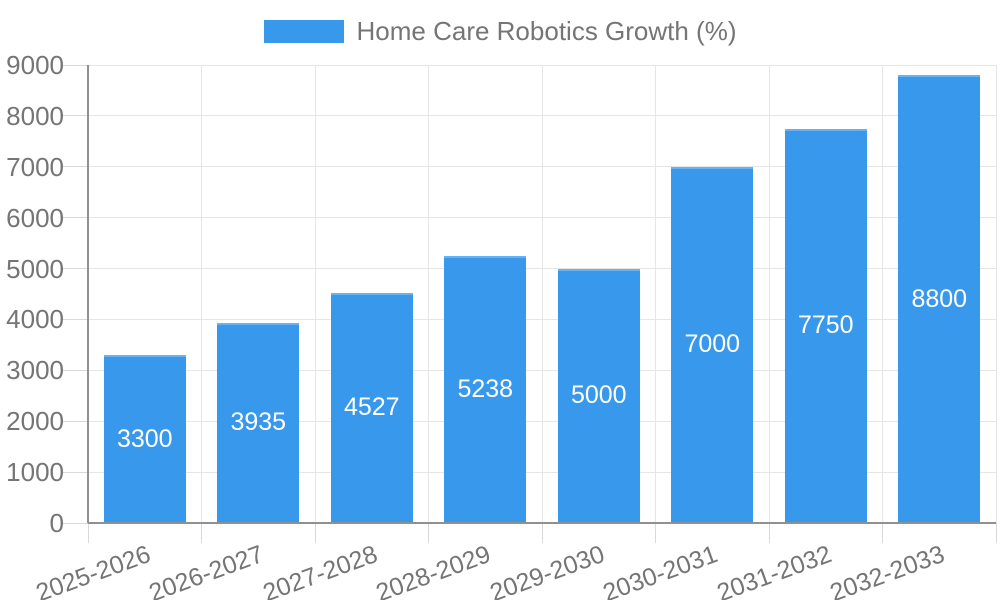 The height and width of the screenshot is (600, 1000). I want to click on legend-item: Home Care Robotics Growth (%), so click(500, 31).